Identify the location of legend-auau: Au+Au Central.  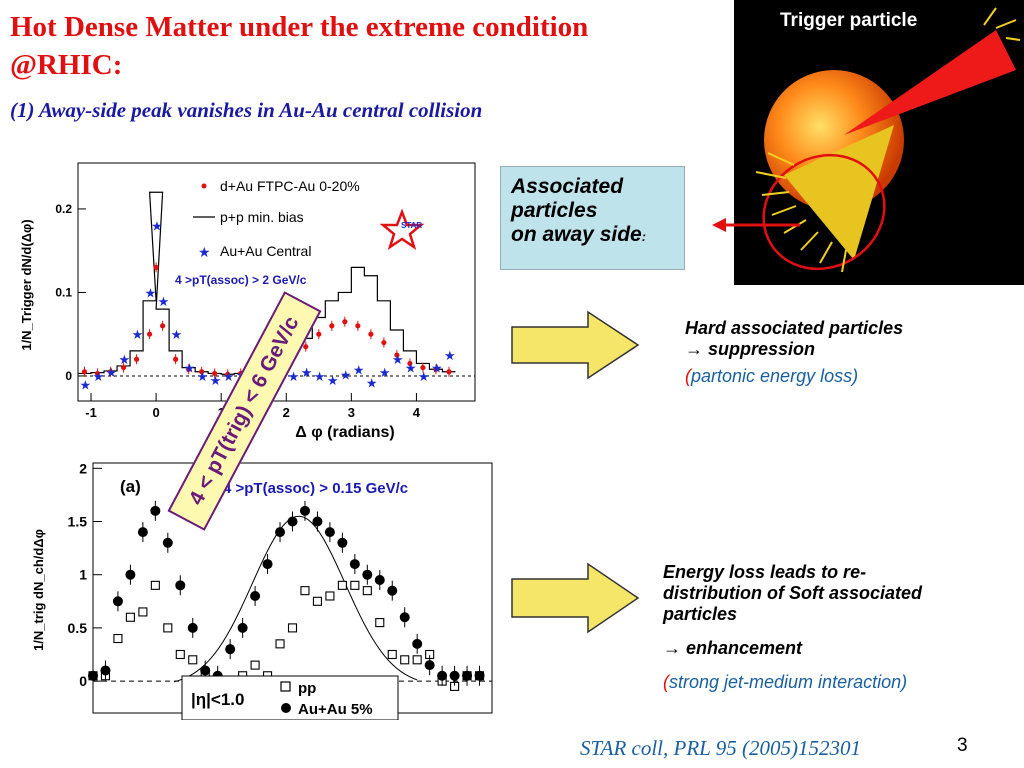
(265, 251).